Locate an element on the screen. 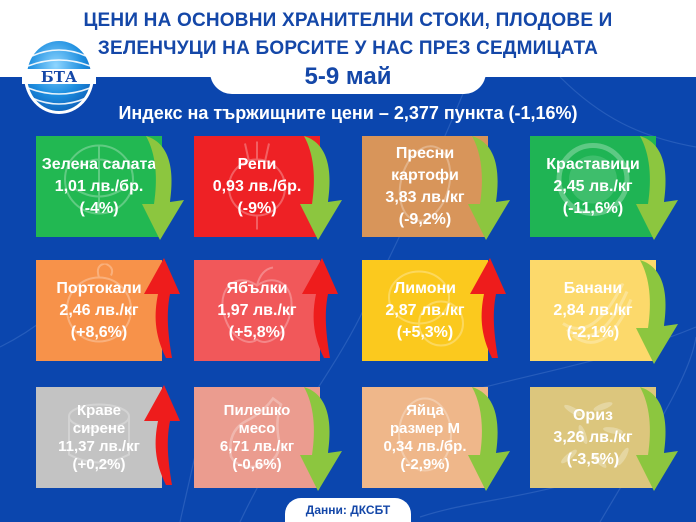 The width and height of the screenshot is (696, 522). apple-icon is located at coordinates (257, 310).